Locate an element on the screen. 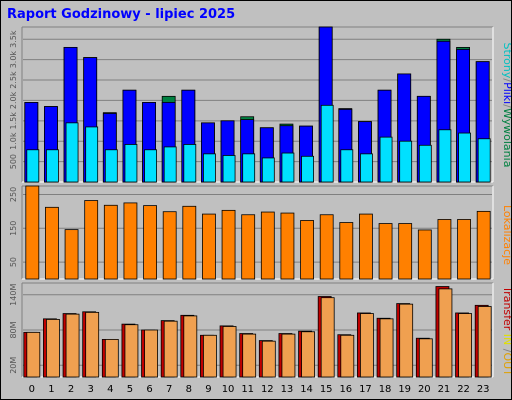  x-tick-label: 16 is located at coordinates (345, 389).